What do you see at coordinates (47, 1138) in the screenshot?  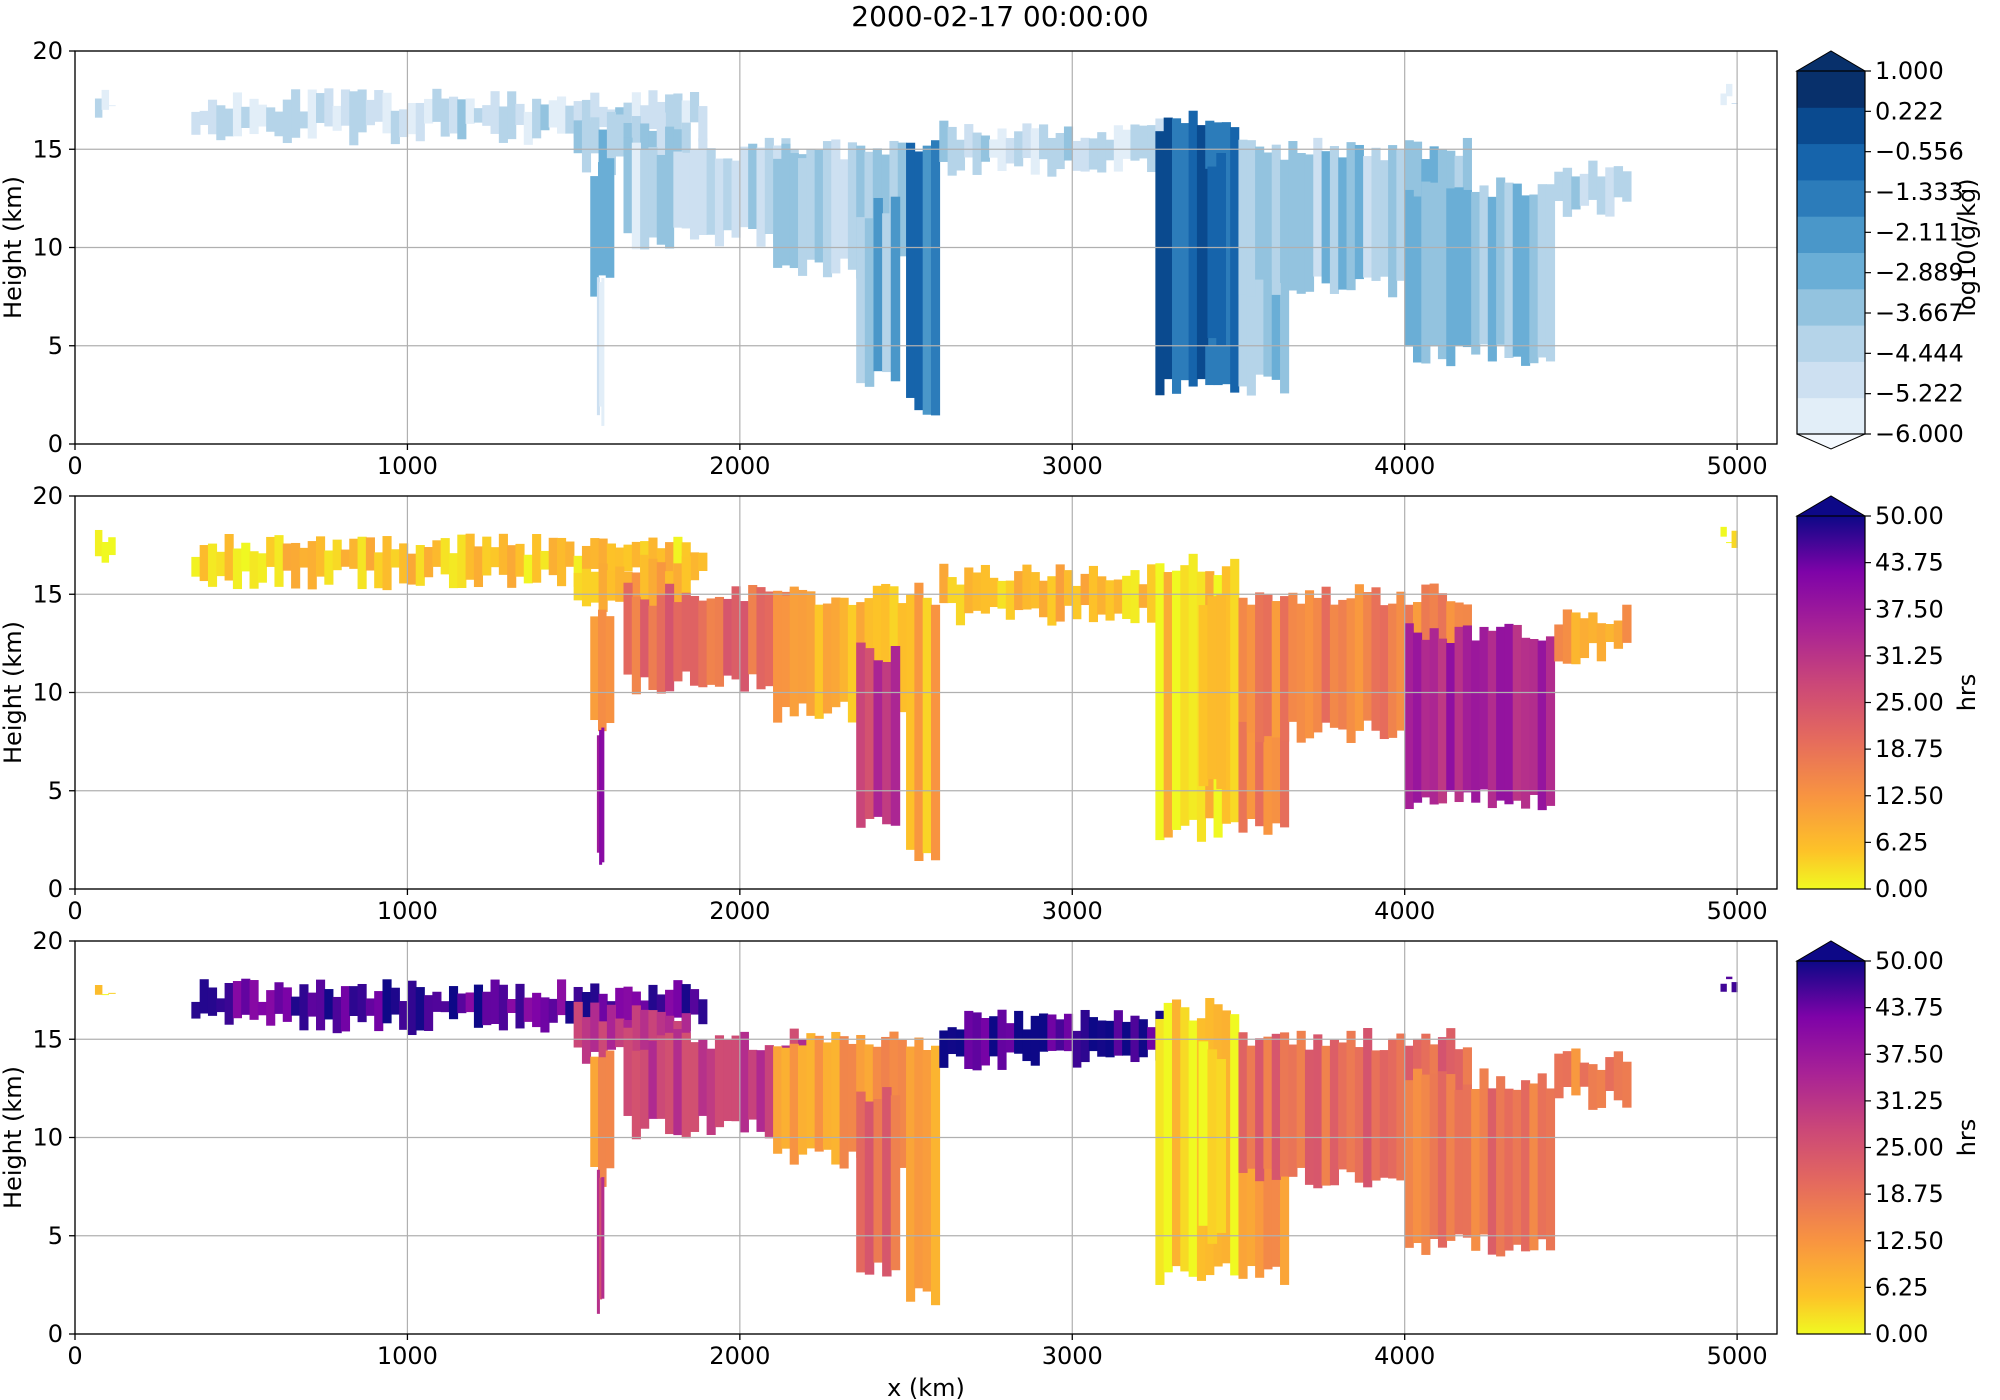 I see `y-tick-label: 10` at bounding box center [47, 1138].